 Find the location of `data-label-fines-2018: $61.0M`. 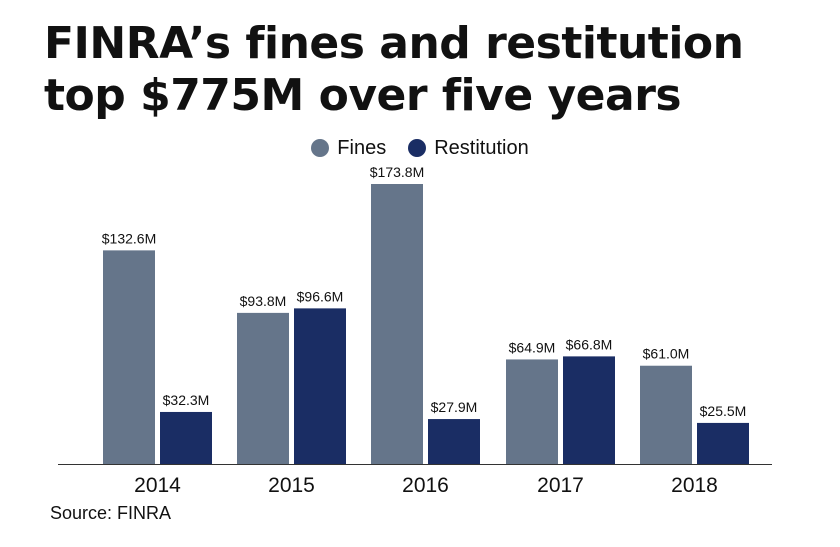

data-label-fines-2018: $61.0M is located at coordinates (666, 354).